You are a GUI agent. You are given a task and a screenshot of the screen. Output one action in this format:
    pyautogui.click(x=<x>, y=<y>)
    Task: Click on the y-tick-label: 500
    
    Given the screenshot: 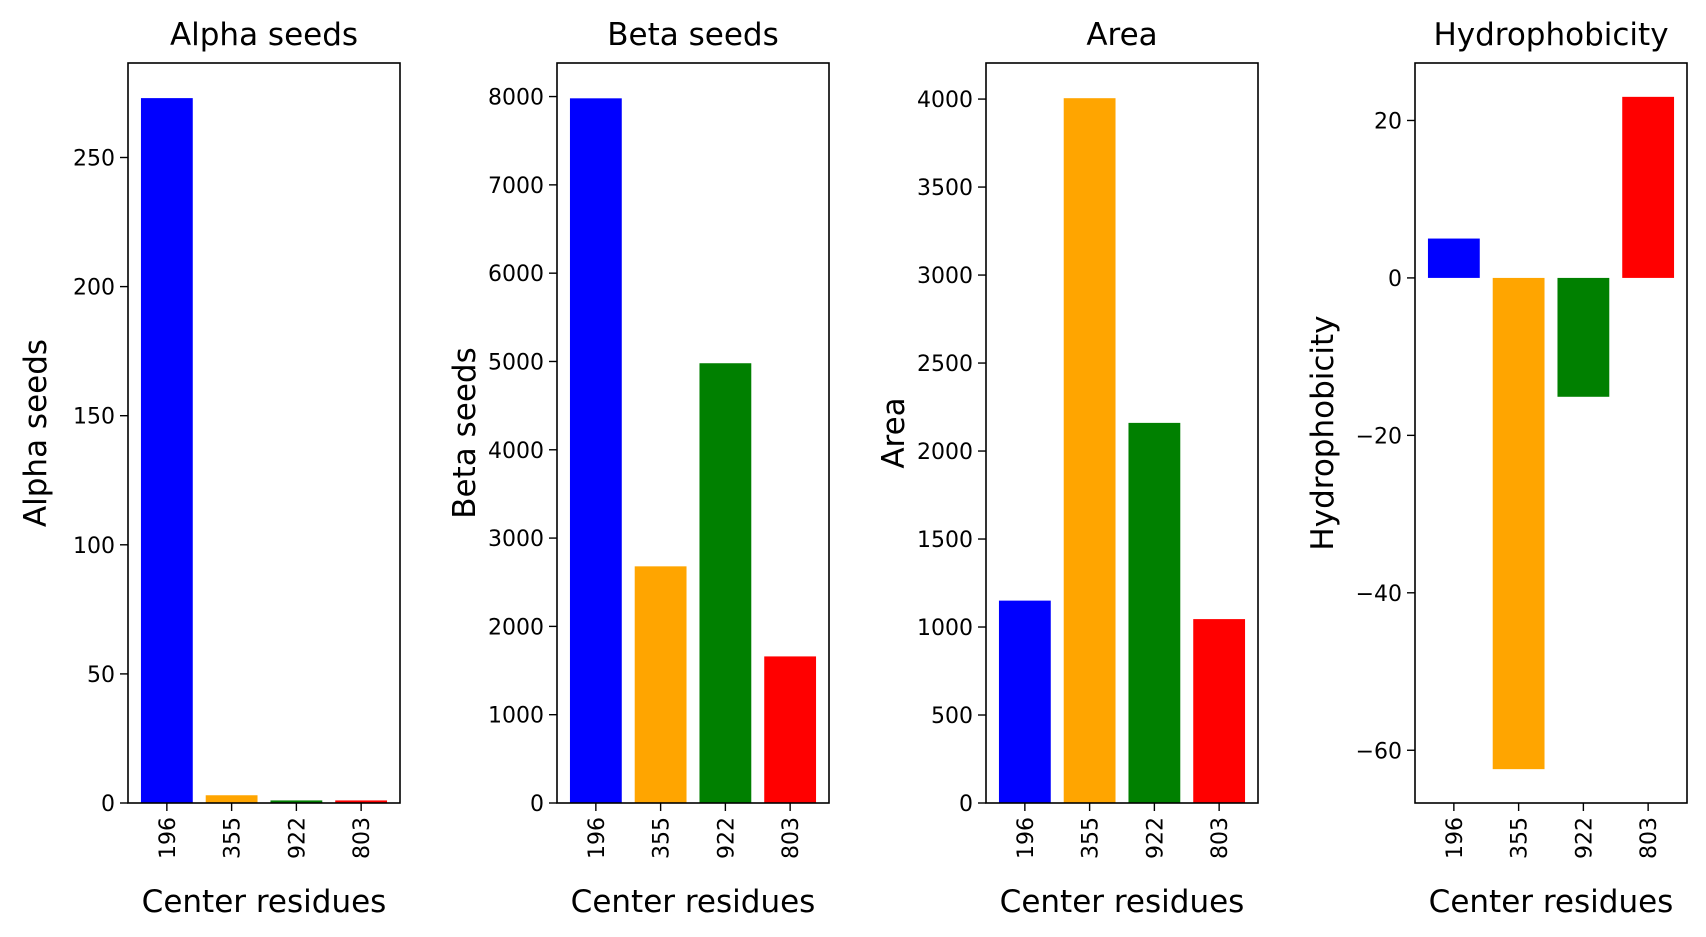 What is the action you would take?
    pyautogui.click(x=952, y=716)
    